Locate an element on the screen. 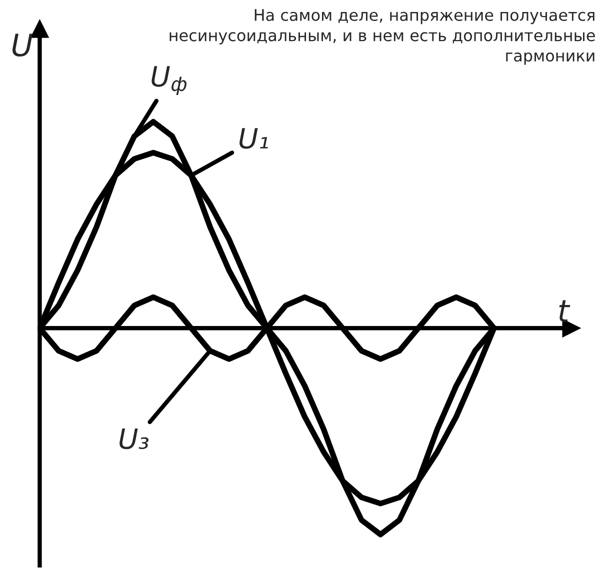 The image size is (611, 577). y-axis-title: U is located at coordinates (22, 45).